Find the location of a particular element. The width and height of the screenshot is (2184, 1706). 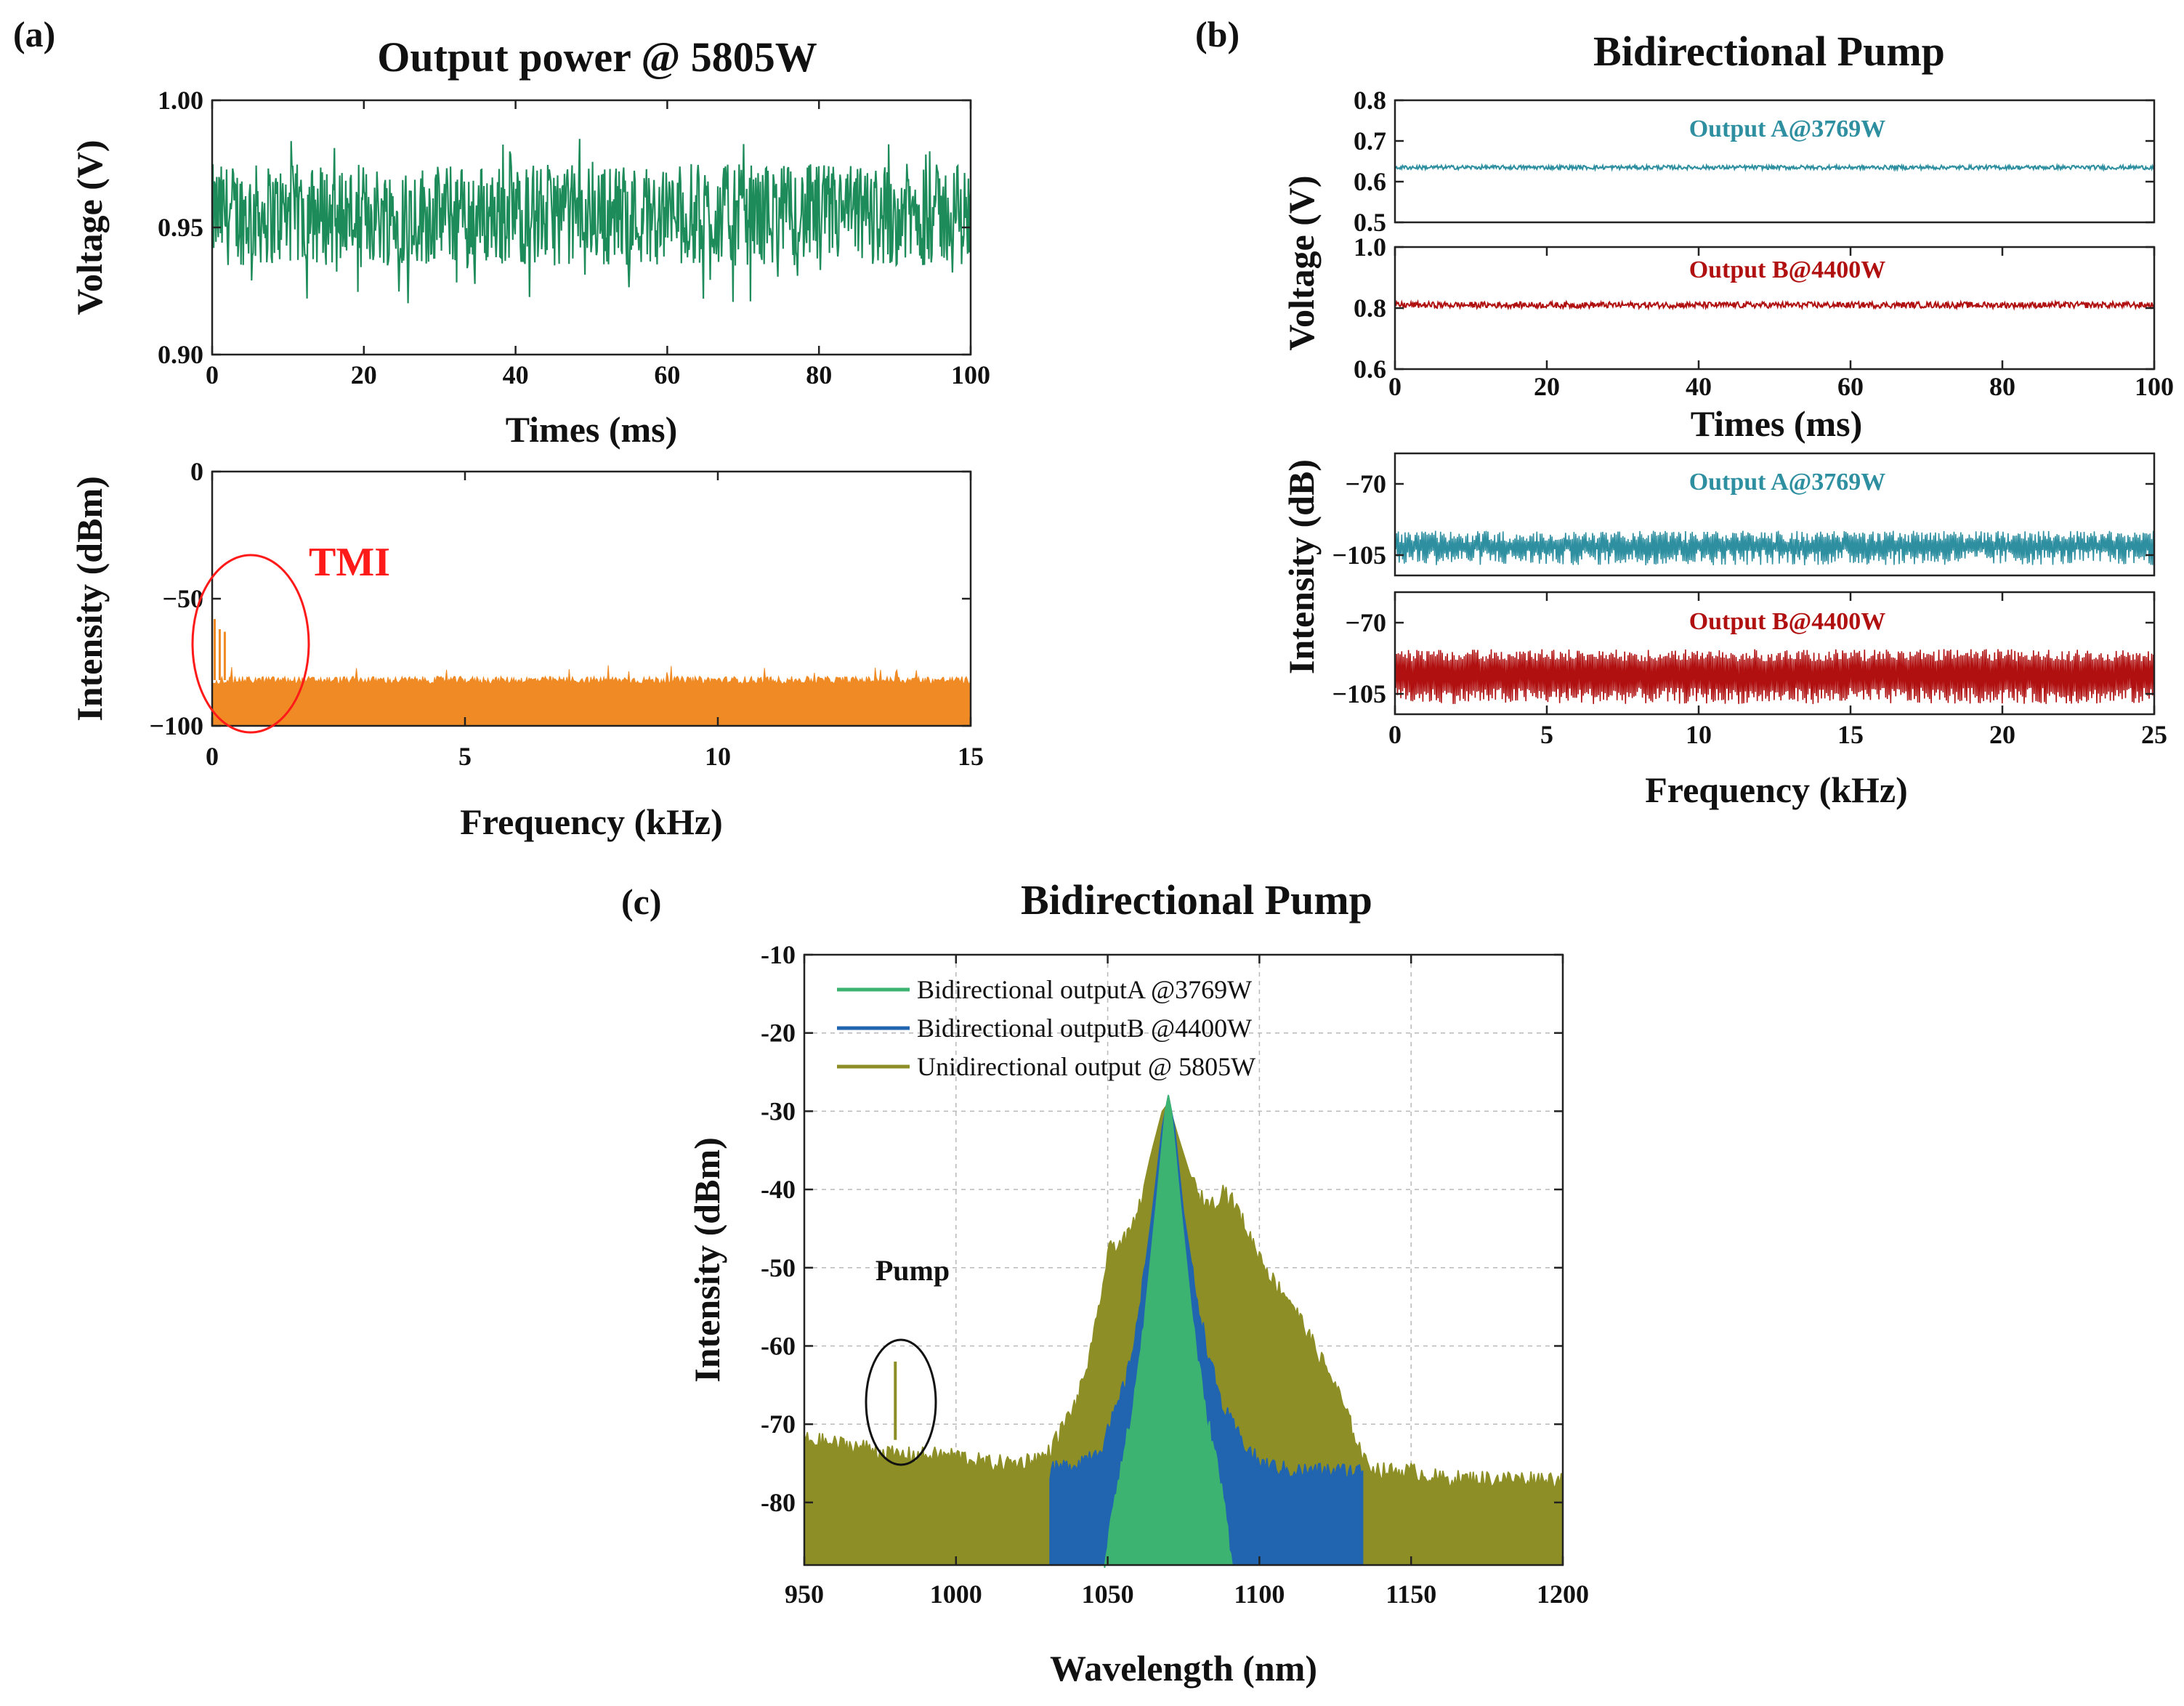

a-top-ytick-label: 1.00 is located at coordinates (180, 100).